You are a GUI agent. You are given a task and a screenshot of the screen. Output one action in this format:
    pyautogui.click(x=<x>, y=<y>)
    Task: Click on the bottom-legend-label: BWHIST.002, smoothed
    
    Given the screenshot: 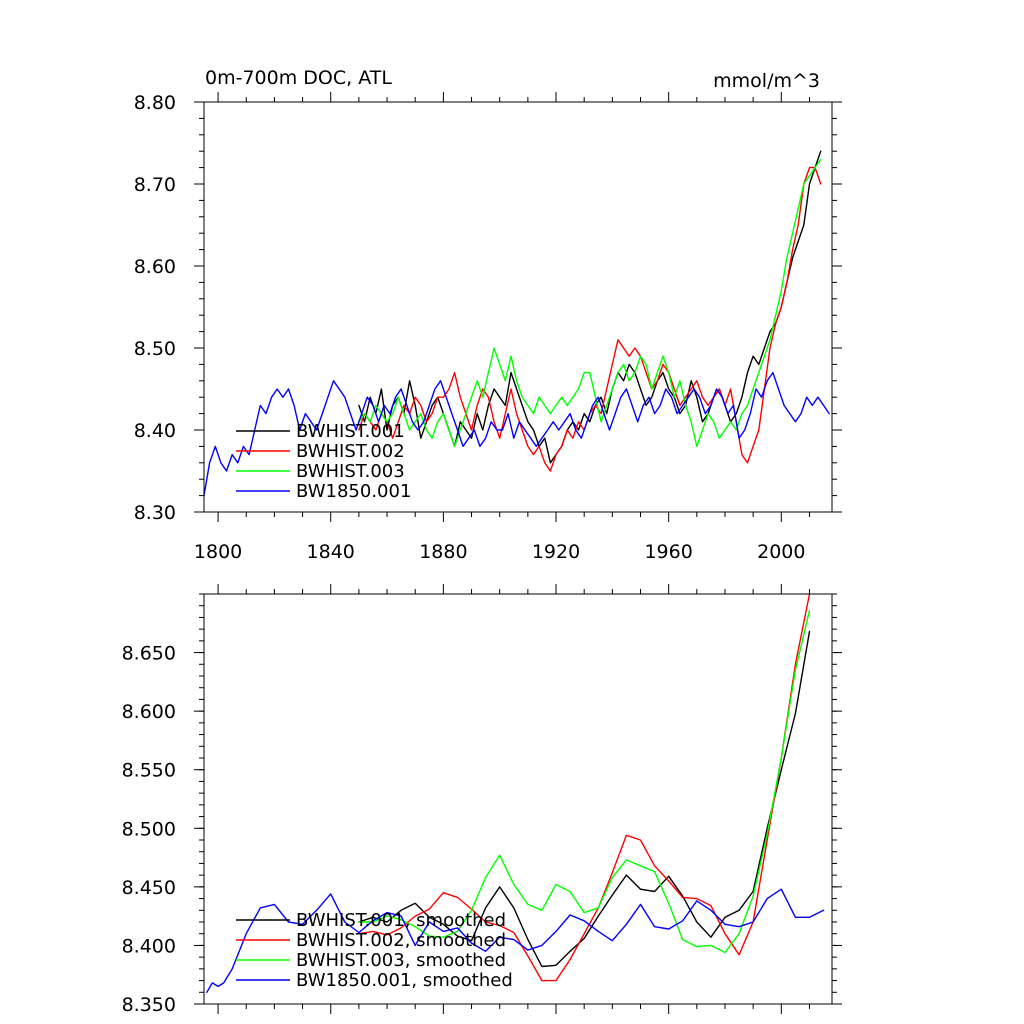 What is the action you would take?
    pyautogui.click(x=401, y=940)
    